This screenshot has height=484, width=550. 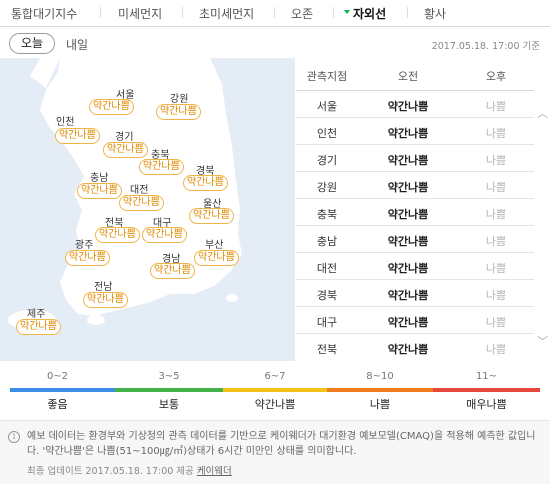 I want to click on today-button: 오늘, so click(x=32, y=43).